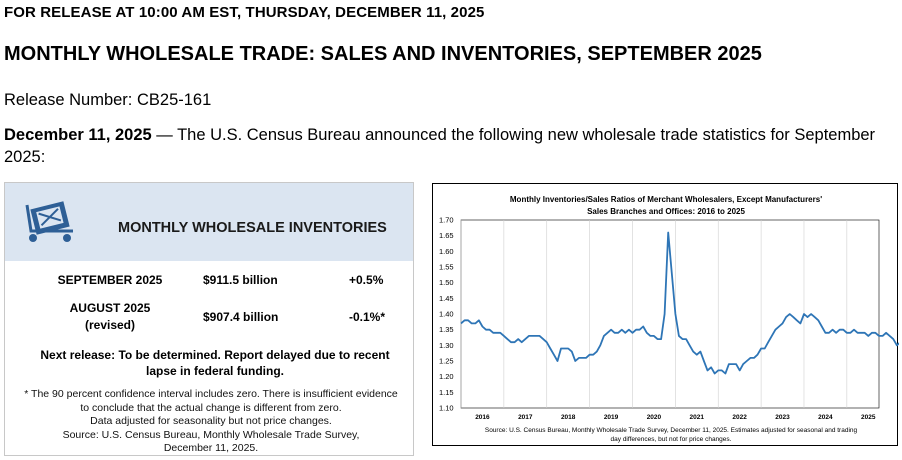 This screenshot has height=460, width=902. Describe the element at coordinates (446, 361) in the screenshot. I see `y-tick-label: 1.25` at that location.